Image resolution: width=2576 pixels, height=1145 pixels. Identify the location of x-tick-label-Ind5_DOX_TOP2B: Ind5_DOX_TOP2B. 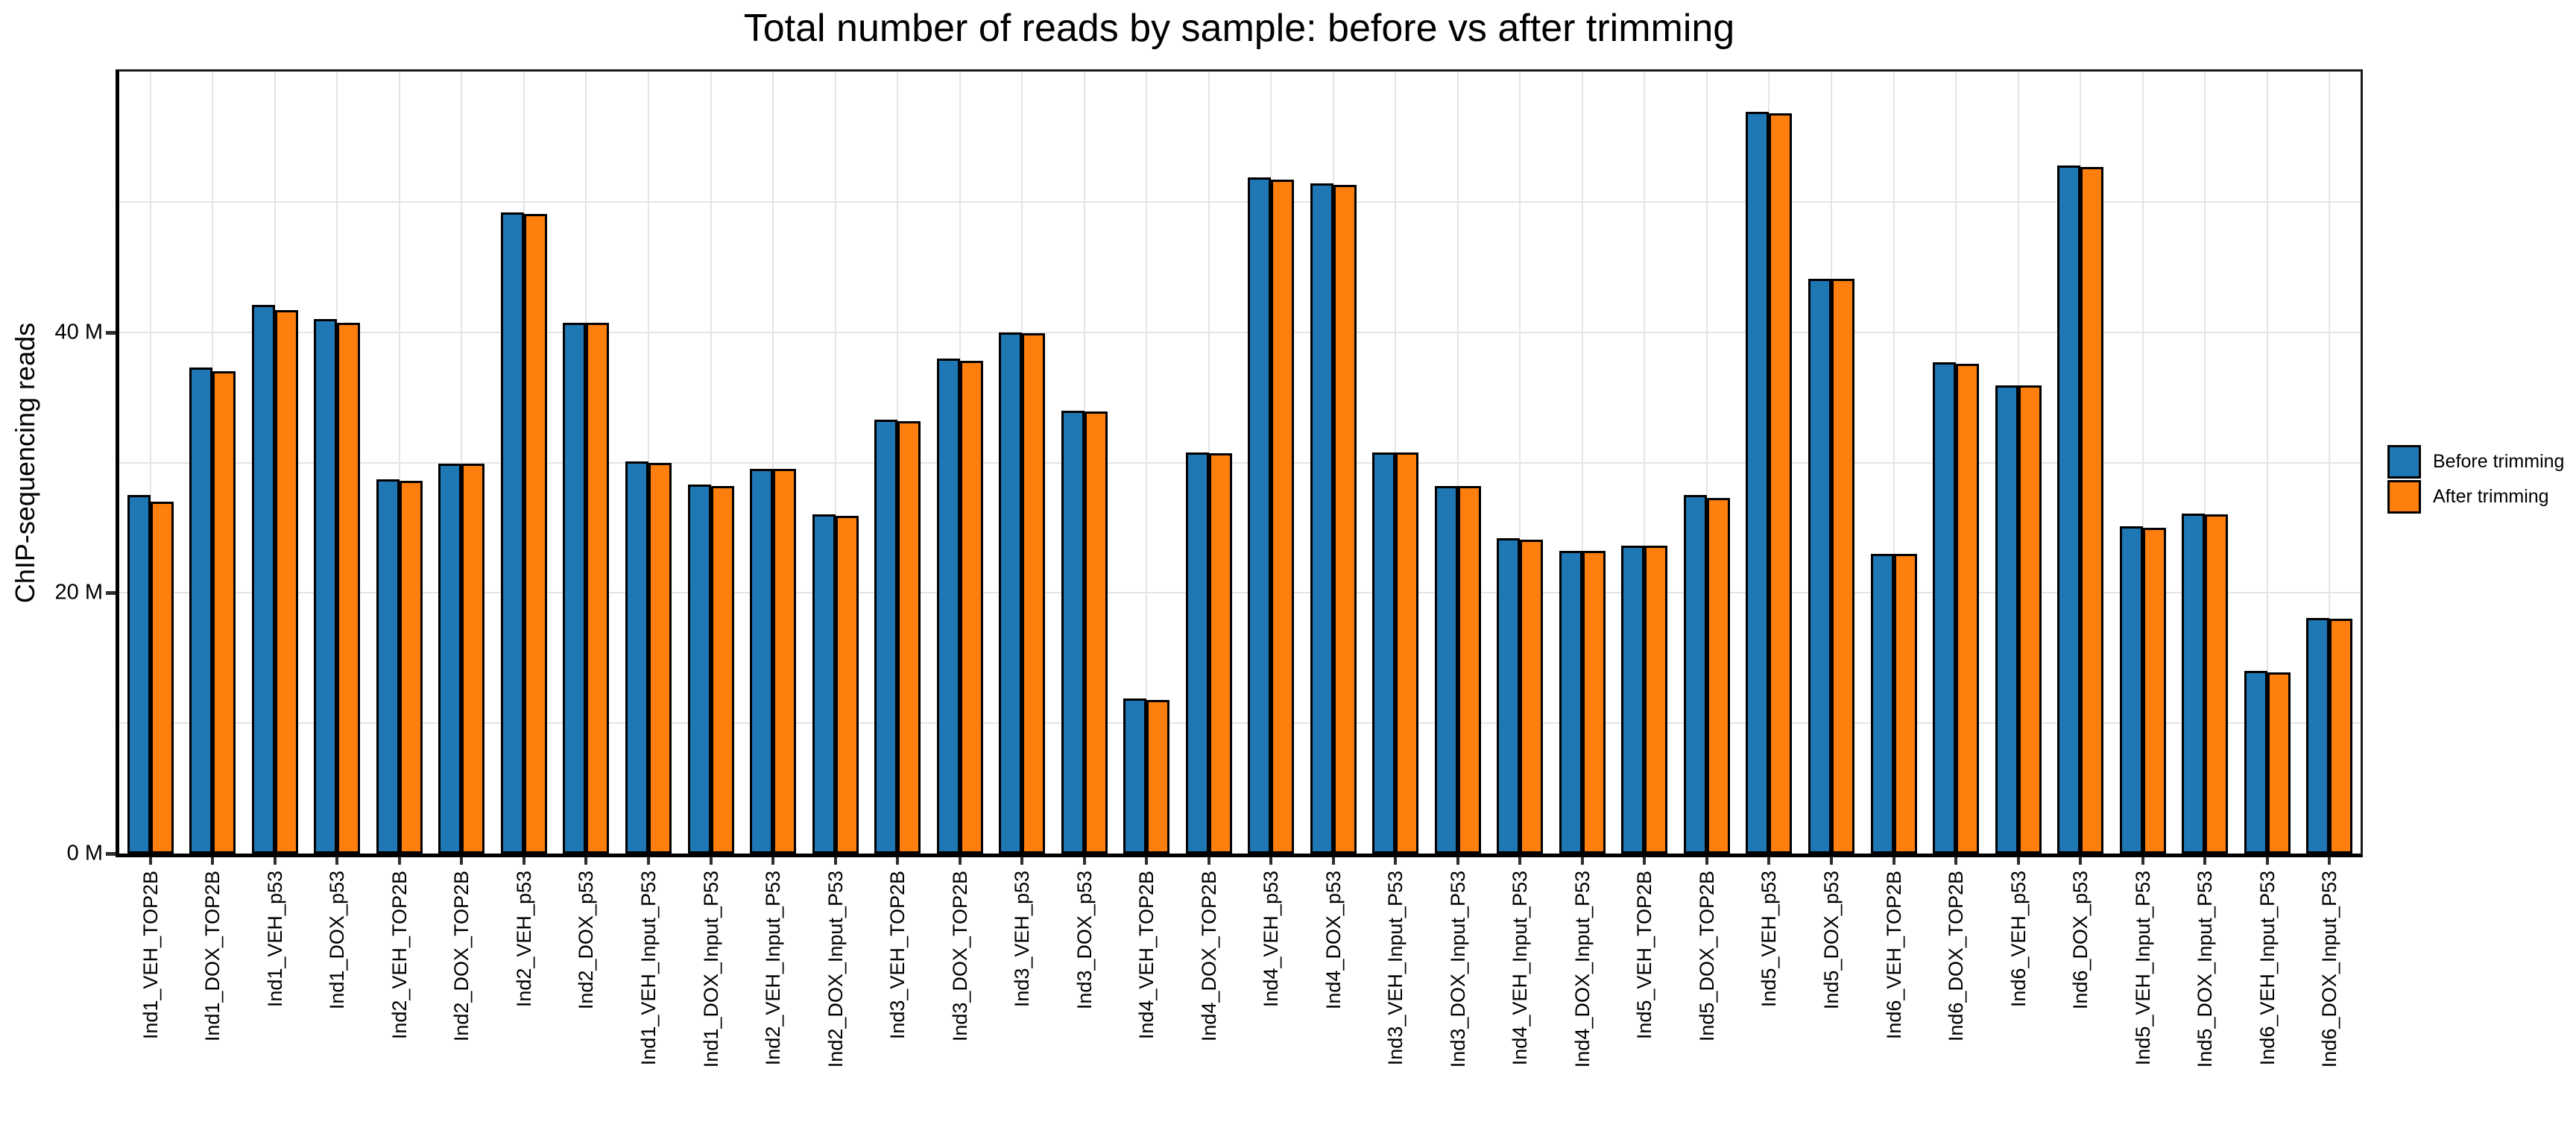
(1707, 957).